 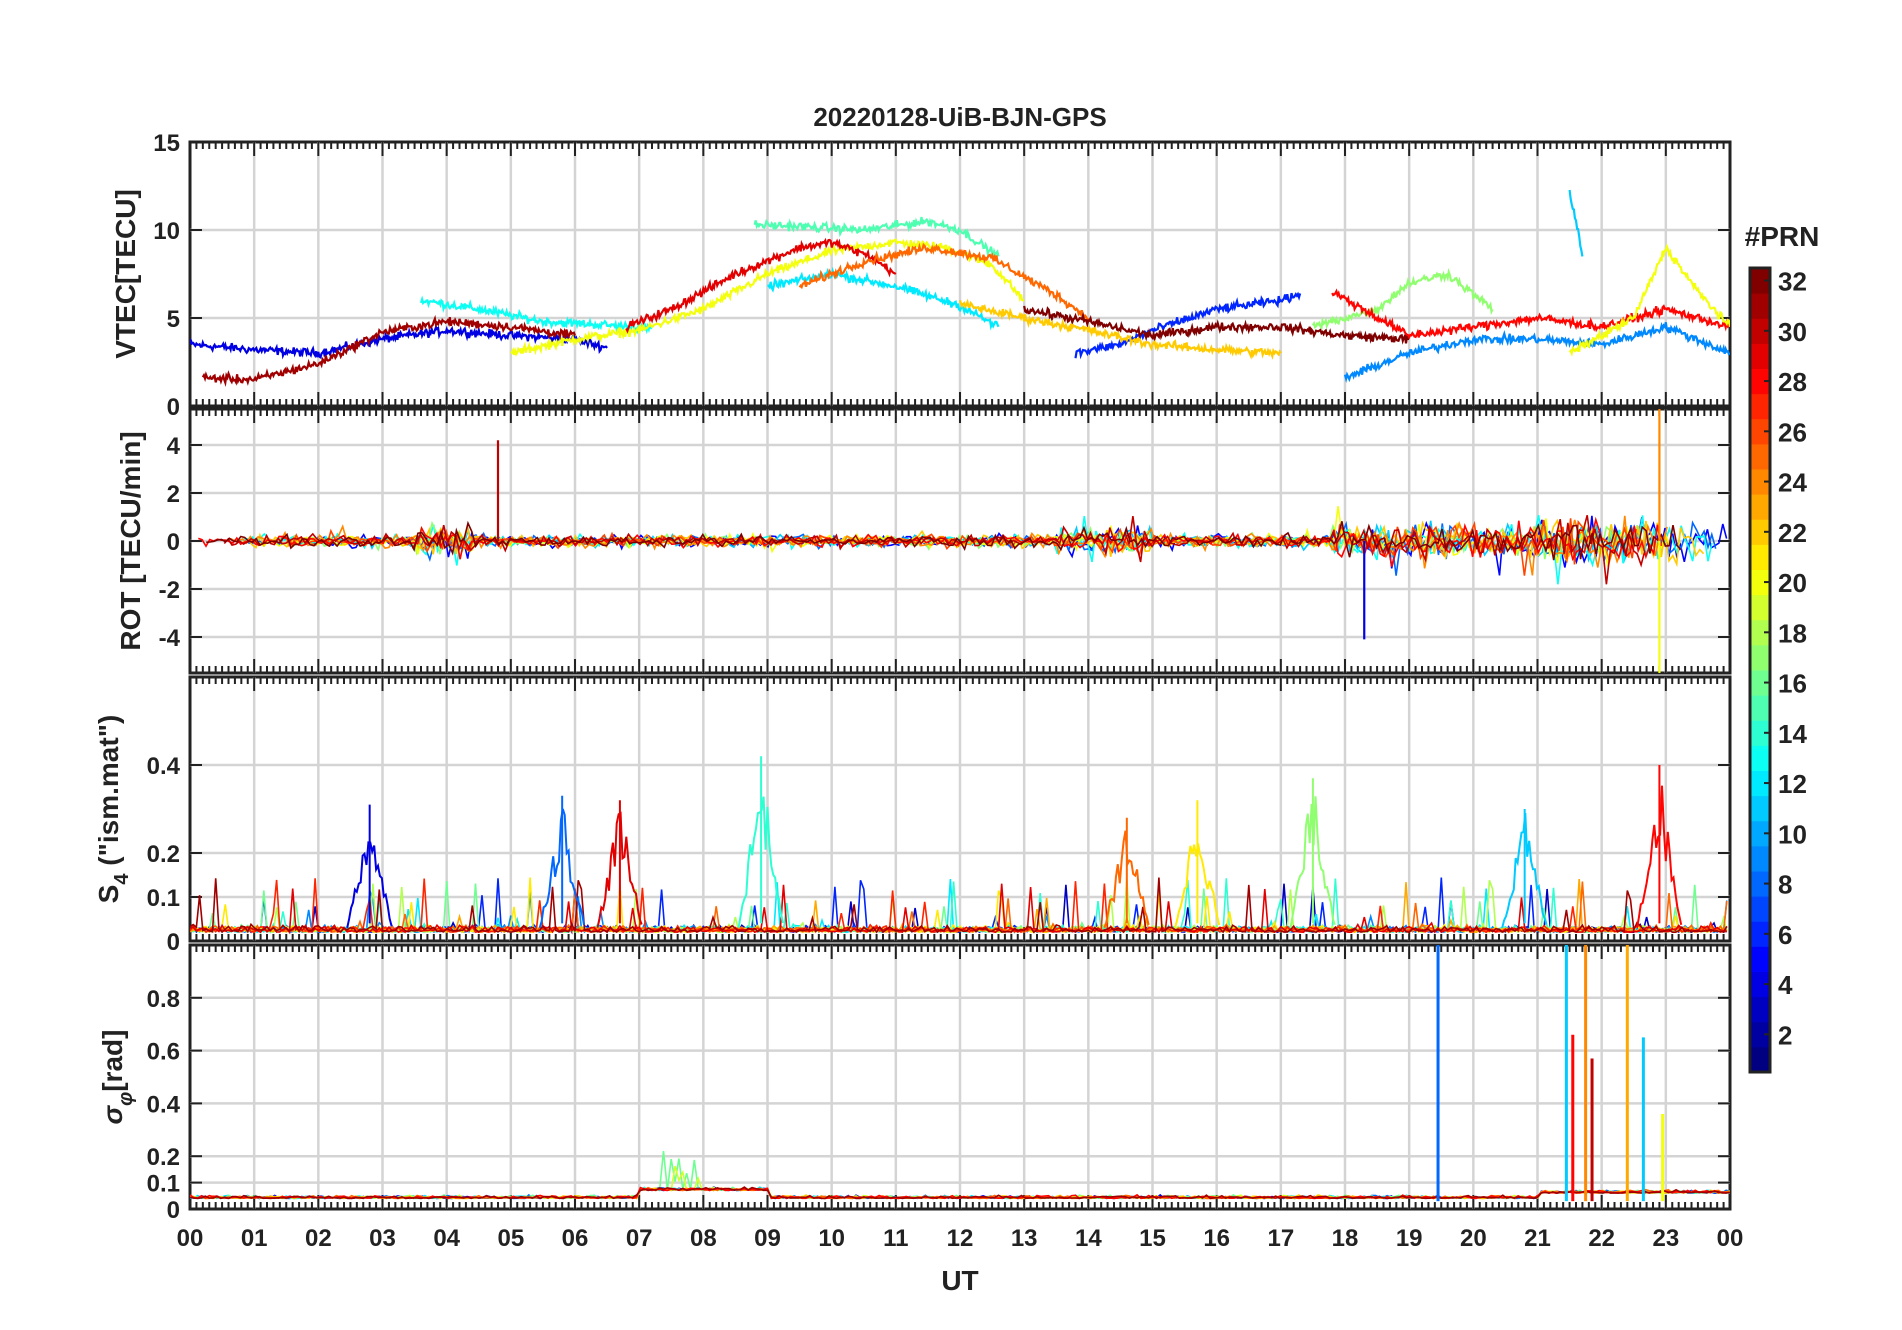 What do you see at coordinates (1785, 1035) in the screenshot?
I see `colorbar-tick-label: 2` at bounding box center [1785, 1035].